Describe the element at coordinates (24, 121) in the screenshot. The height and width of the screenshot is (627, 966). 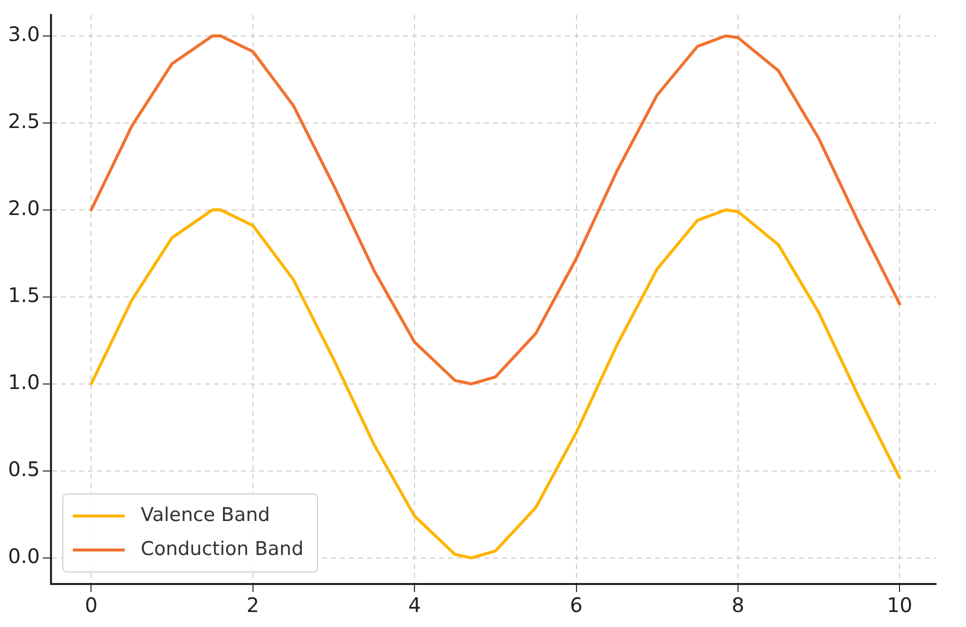
I see `y-tick-label: 2.5` at that location.